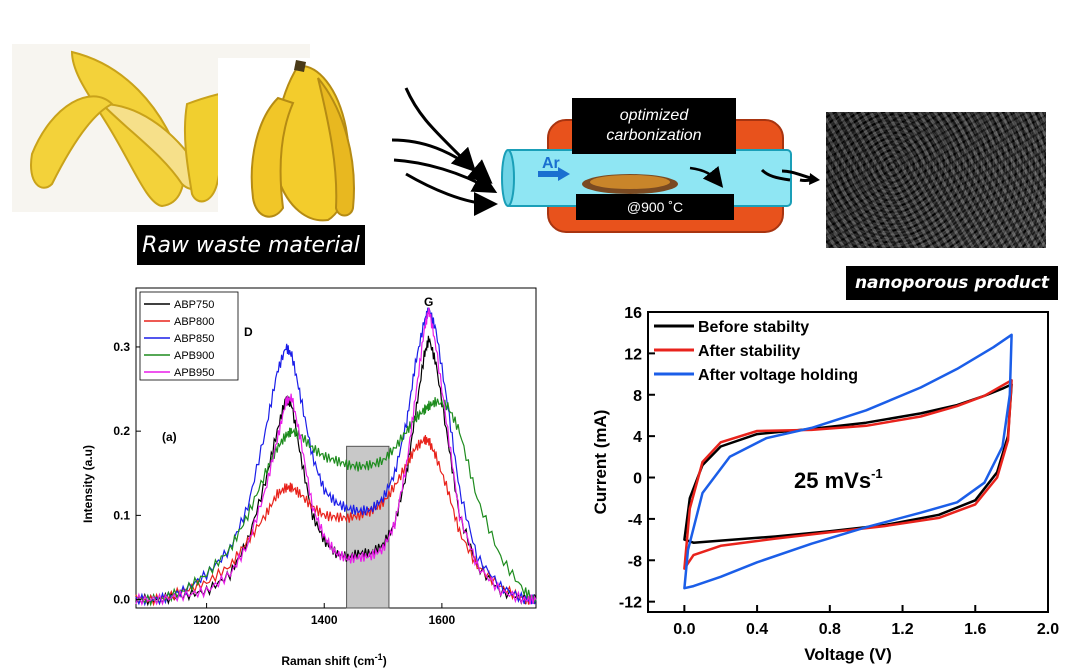 The height and width of the screenshot is (671, 1068). I want to click on scan-rate-annotation: 25 mVs-1, so click(838, 479).